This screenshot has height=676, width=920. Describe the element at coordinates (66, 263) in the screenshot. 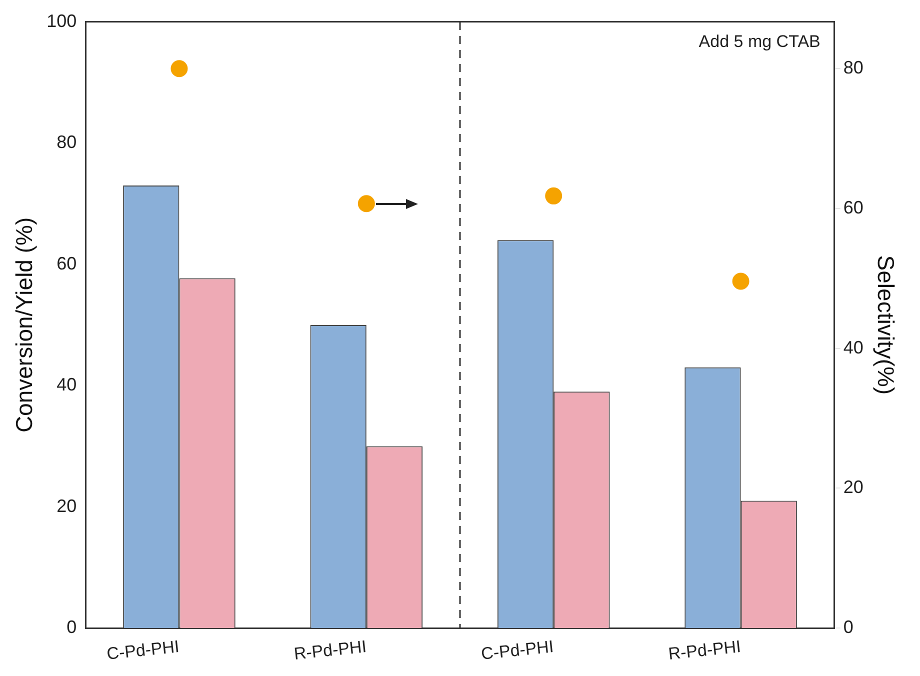

I see `y-tick-label: 60` at that location.